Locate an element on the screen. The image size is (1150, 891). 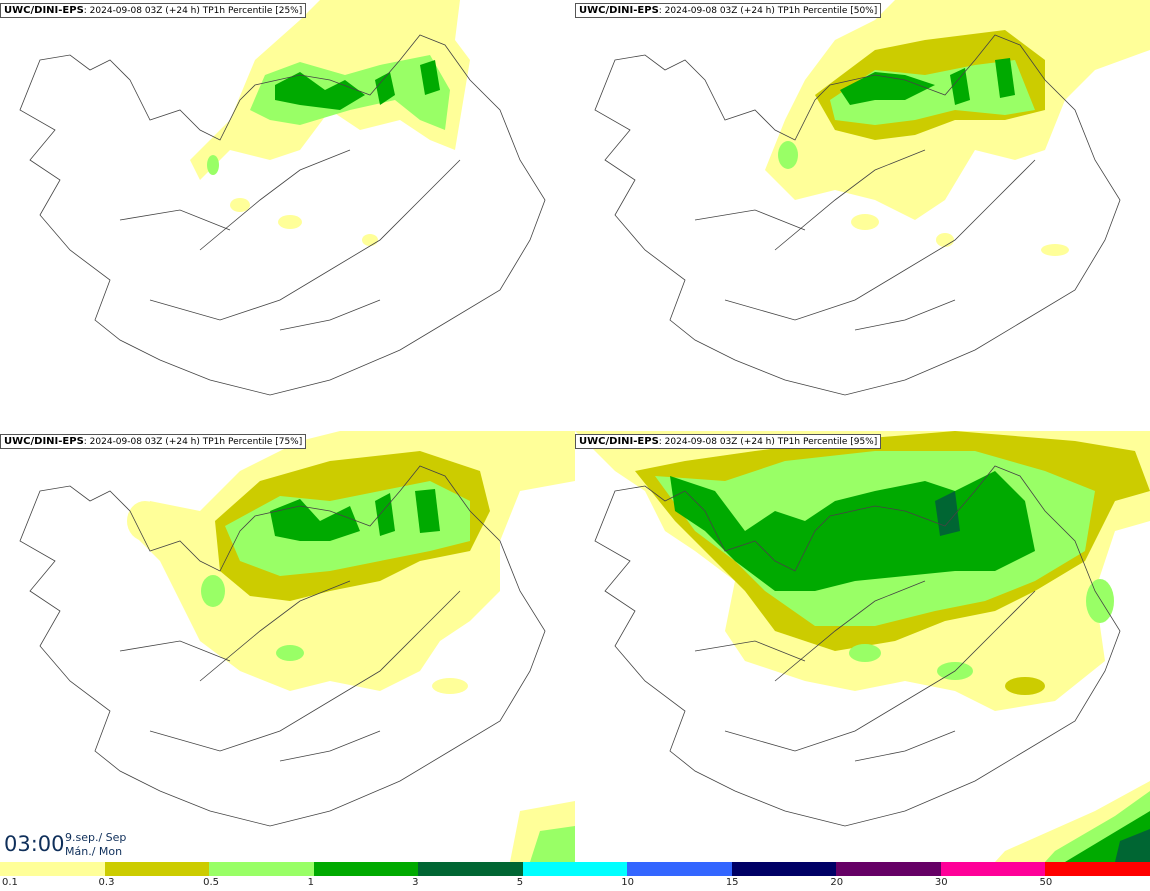
legend-label: 0.5 is located at coordinates (211, 882).